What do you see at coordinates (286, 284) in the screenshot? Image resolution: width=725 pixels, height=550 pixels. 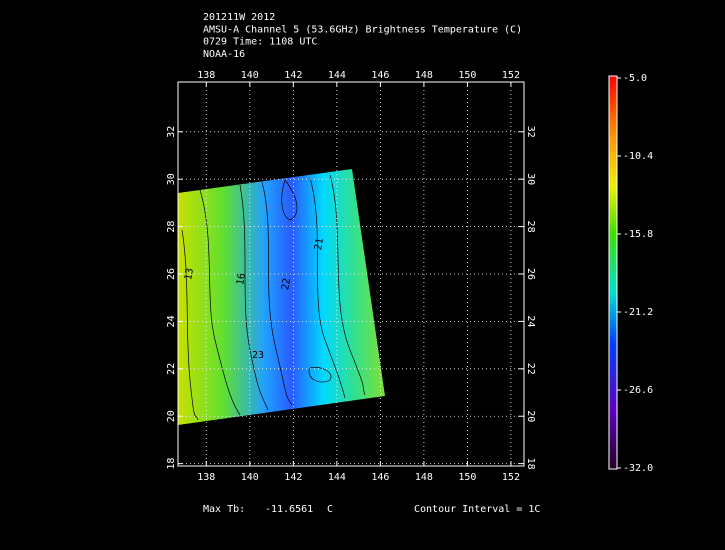 I see `contour-label: 22` at bounding box center [286, 284].